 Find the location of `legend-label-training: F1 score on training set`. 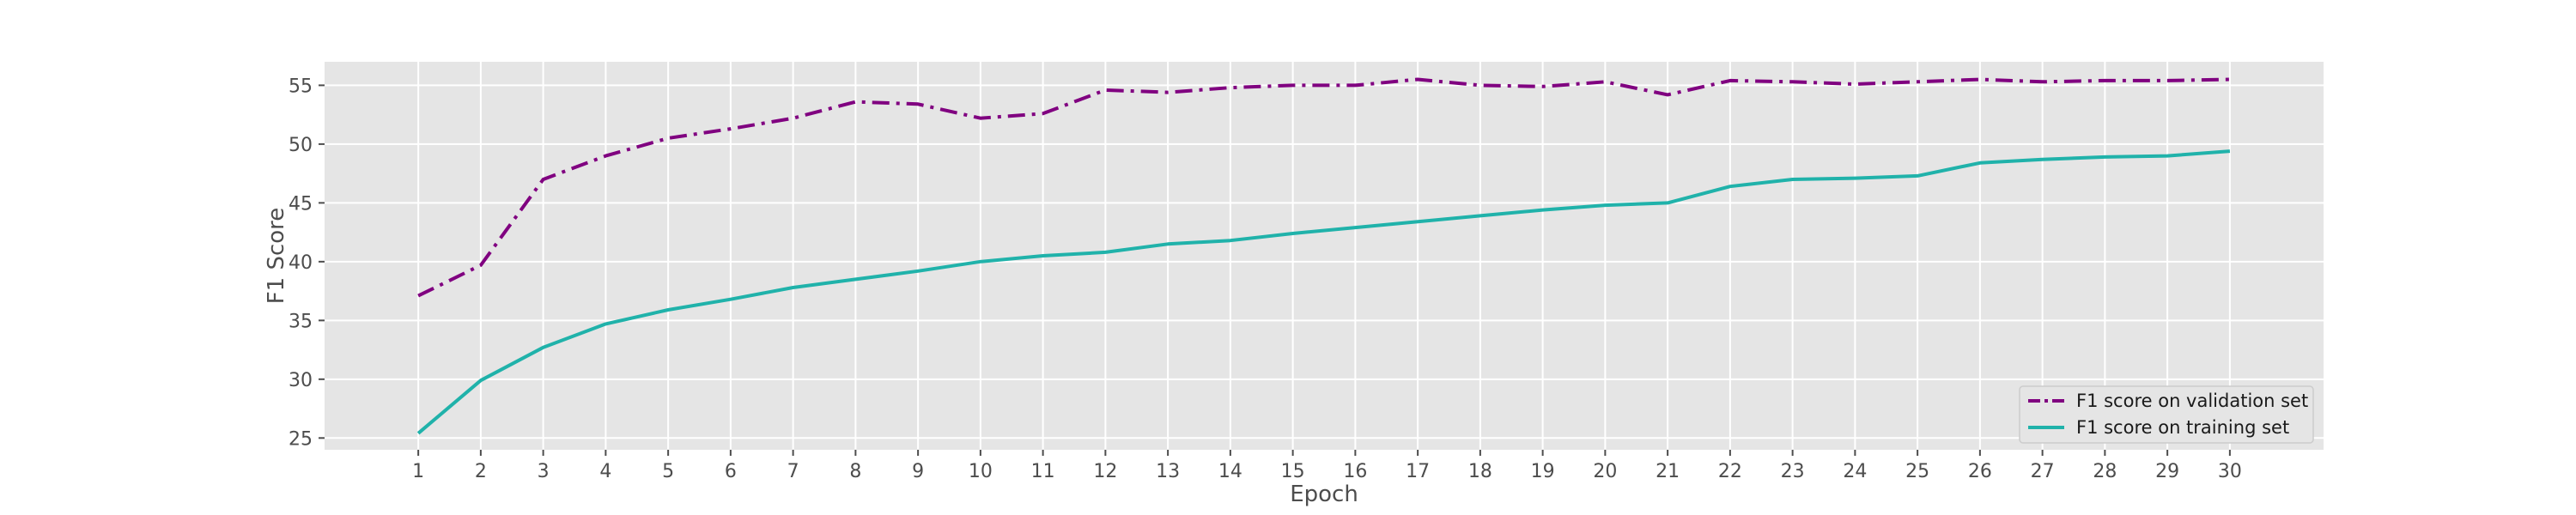

legend-label-training: F1 score on training set is located at coordinates (2182, 427).